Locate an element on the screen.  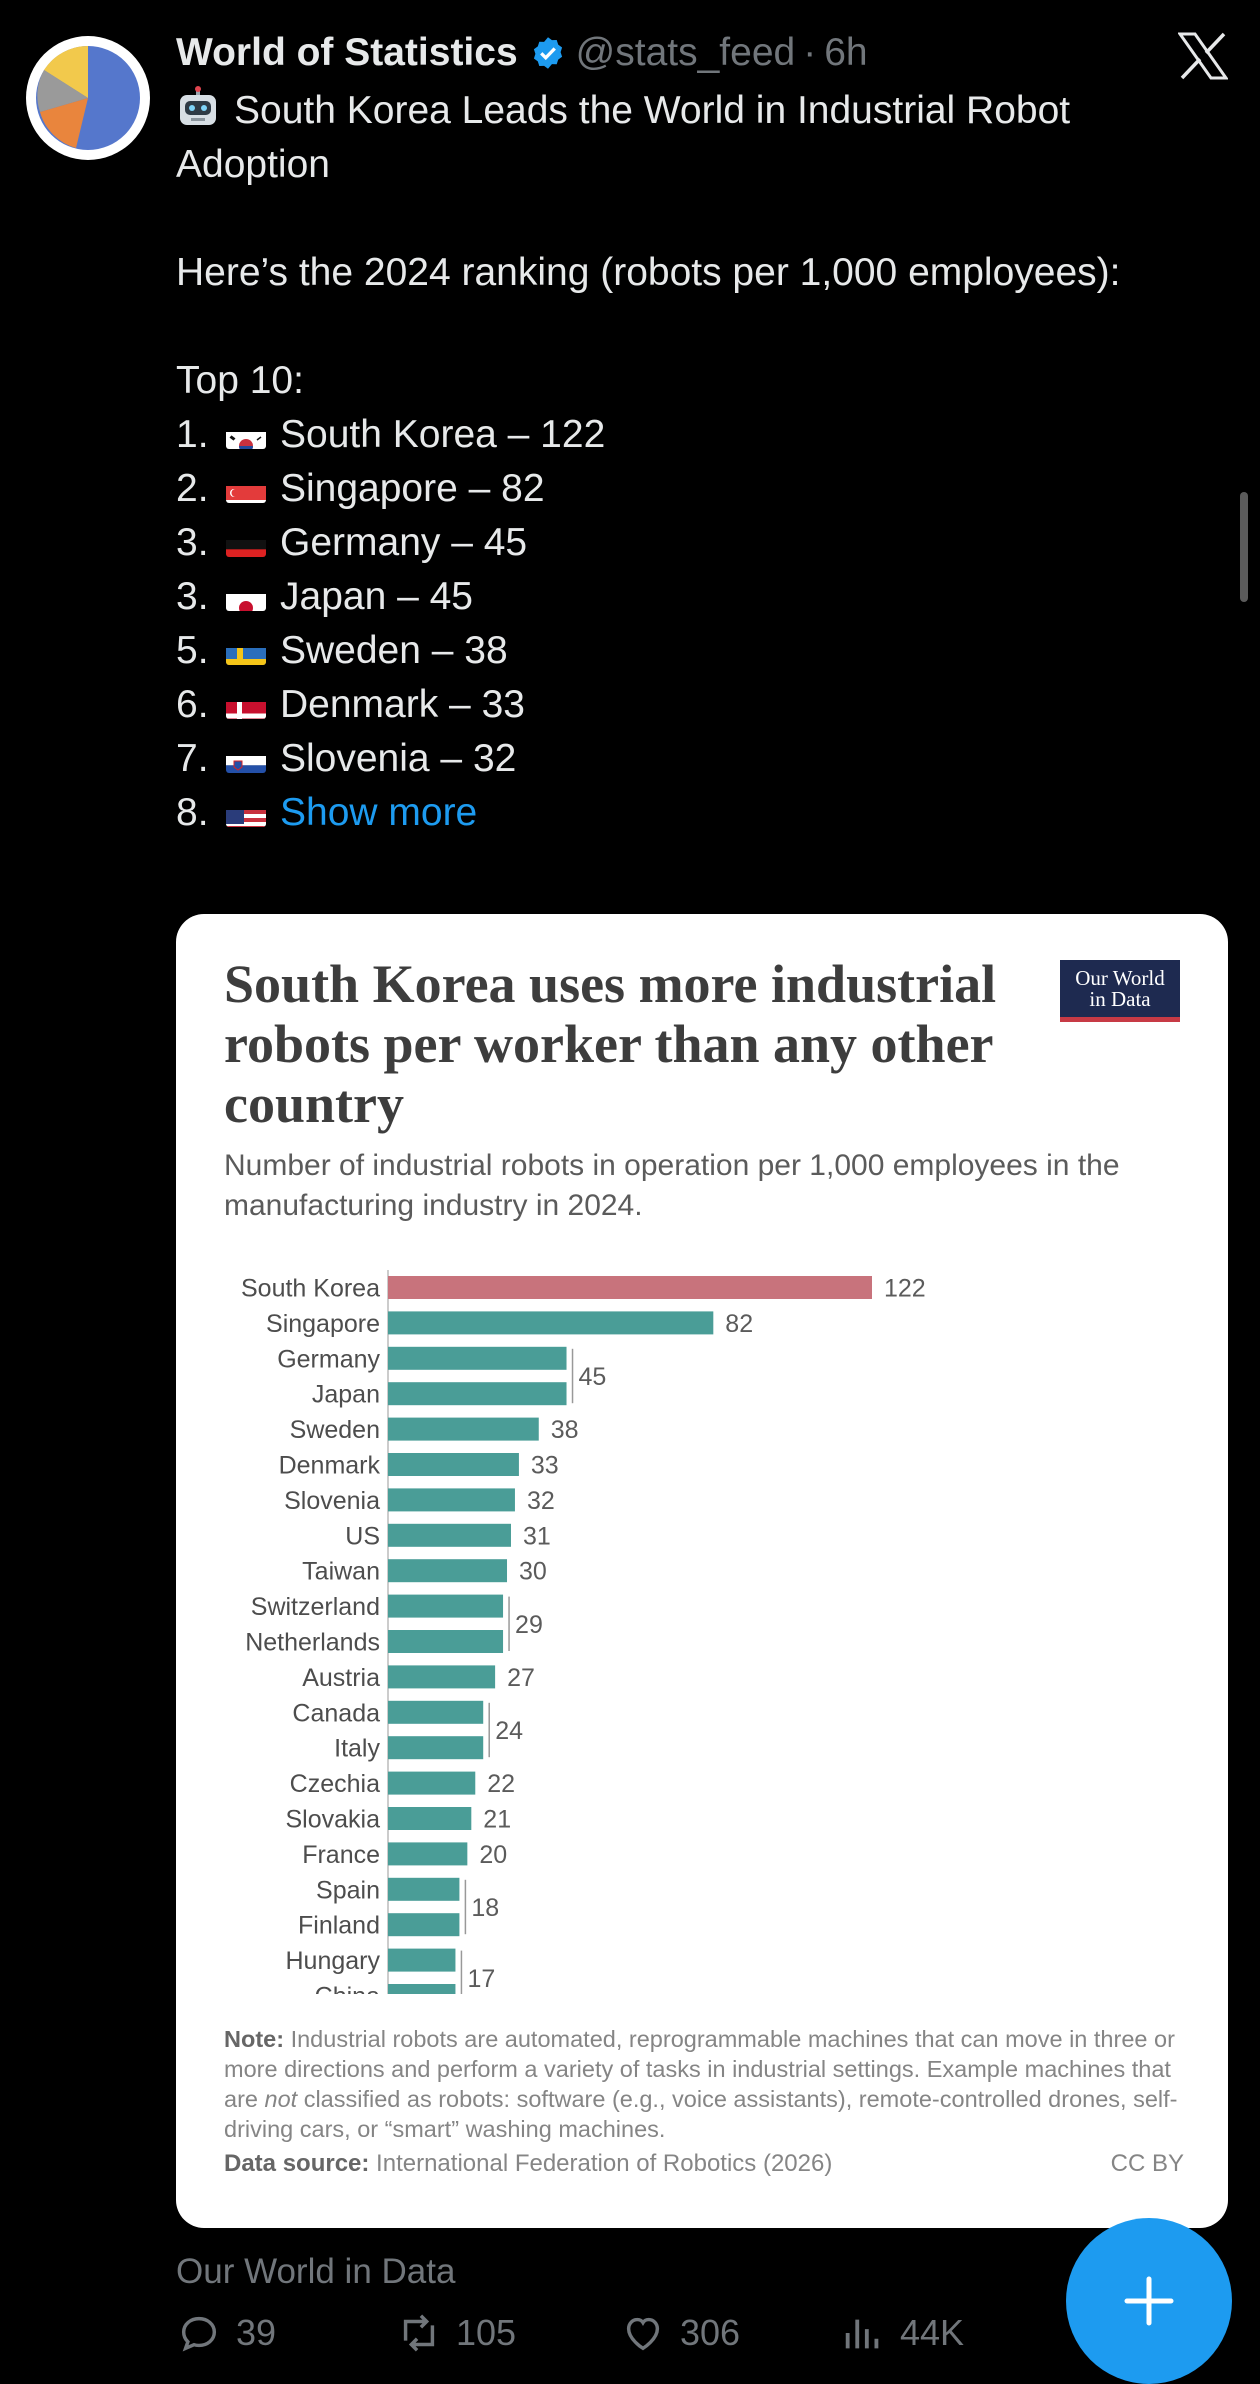
flag-de-icon is located at coordinates (246, 543).